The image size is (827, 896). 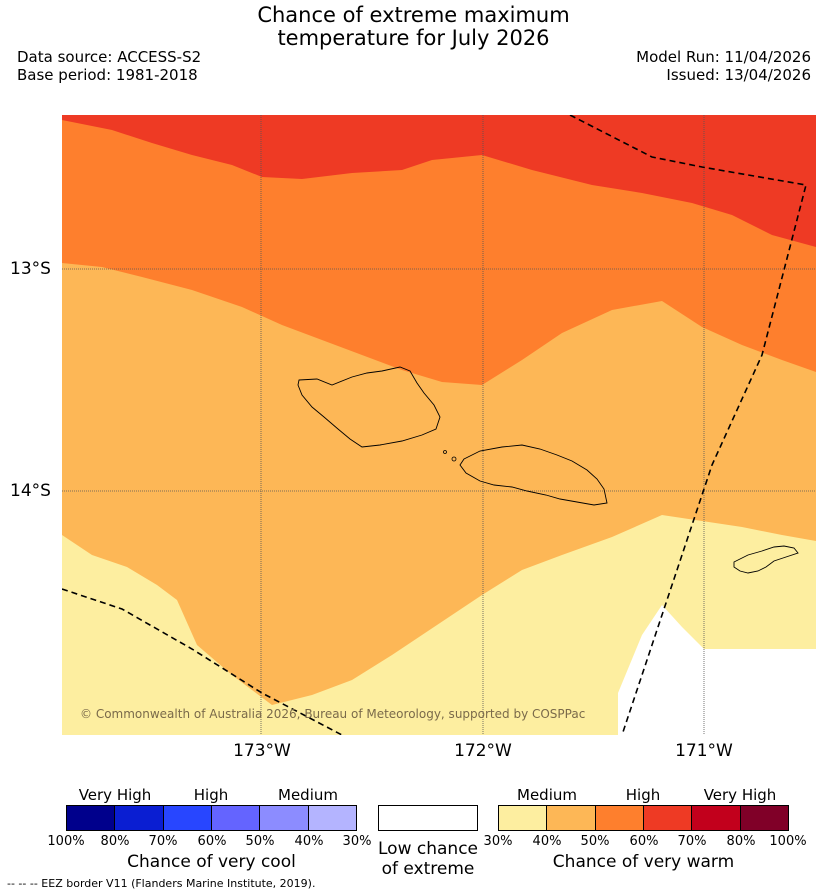 What do you see at coordinates (428, 849) in the screenshot?
I see `low-chance-line-1: Low chance` at bounding box center [428, 849].